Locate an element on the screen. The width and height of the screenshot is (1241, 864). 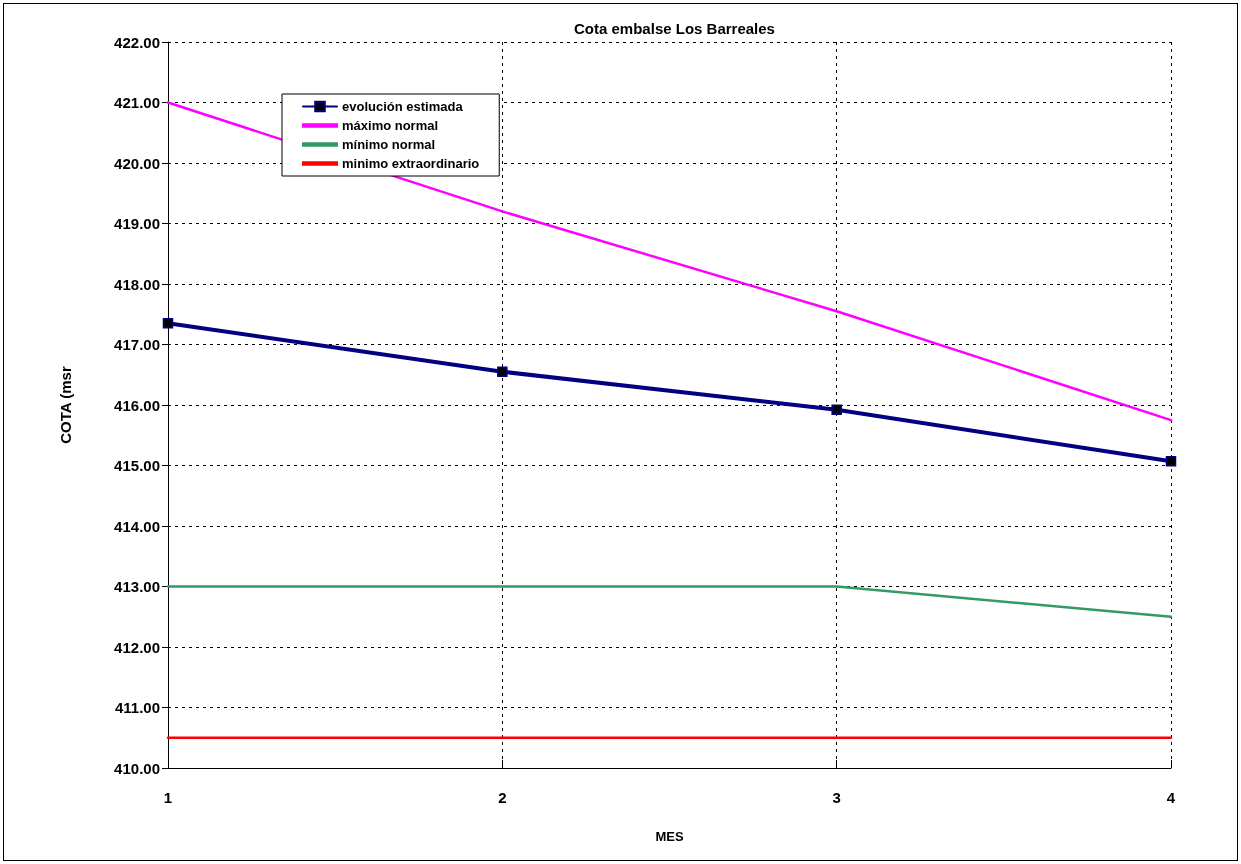
y-tick-label: 414.00 is located at coordinates (137, 526).